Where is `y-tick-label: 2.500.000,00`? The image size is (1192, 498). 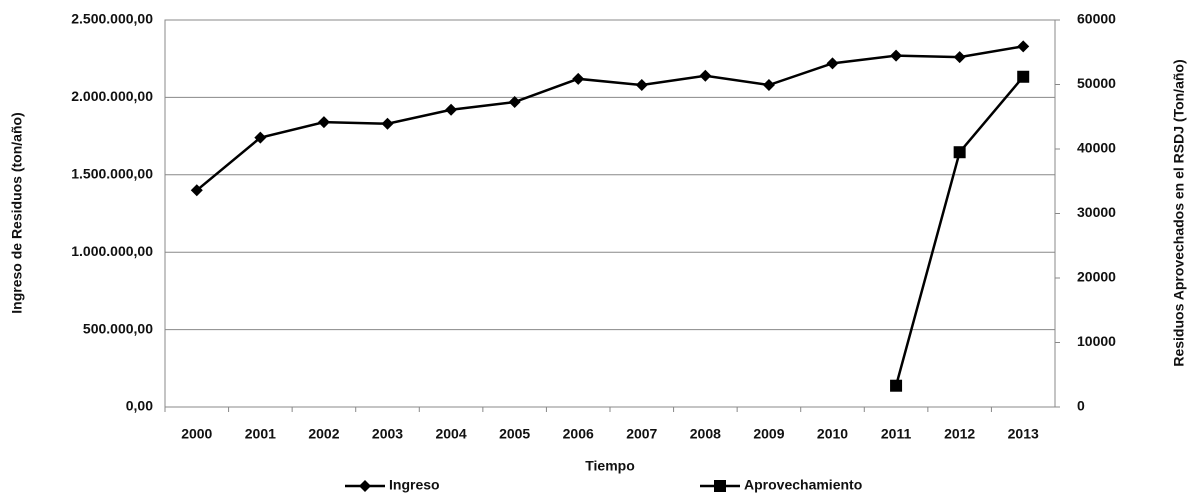 y-tick-label: 2.500.000,00 is located at coordinates (112, 19).